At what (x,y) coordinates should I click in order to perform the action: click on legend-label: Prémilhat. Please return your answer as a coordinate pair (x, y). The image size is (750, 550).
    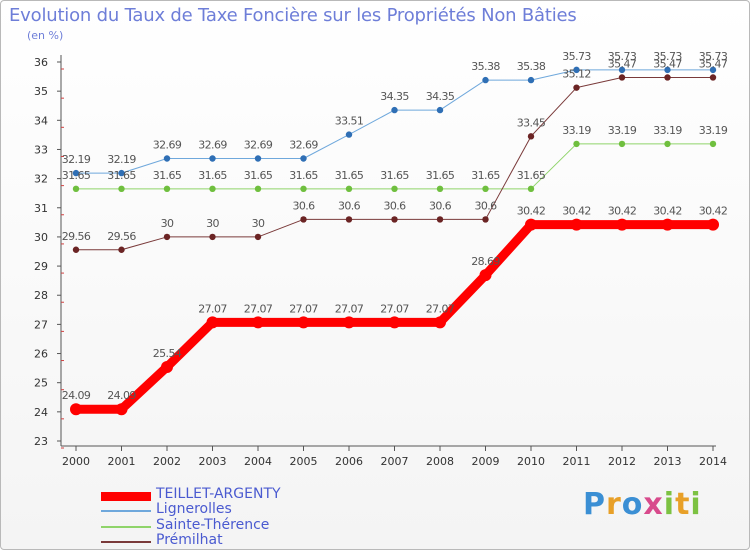
    Looking at the image, I should click on (189, 540).